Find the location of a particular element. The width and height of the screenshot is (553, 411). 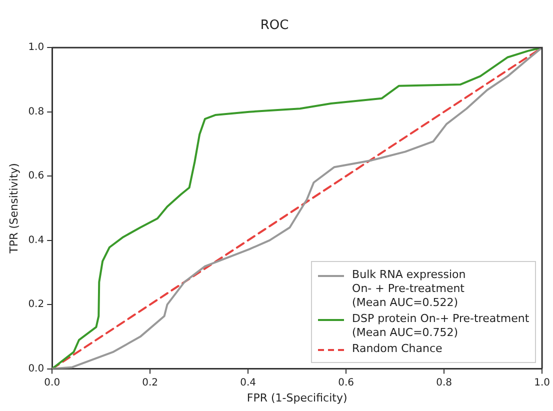

legend-label: Random Chance is located at coordinates (397, 349).